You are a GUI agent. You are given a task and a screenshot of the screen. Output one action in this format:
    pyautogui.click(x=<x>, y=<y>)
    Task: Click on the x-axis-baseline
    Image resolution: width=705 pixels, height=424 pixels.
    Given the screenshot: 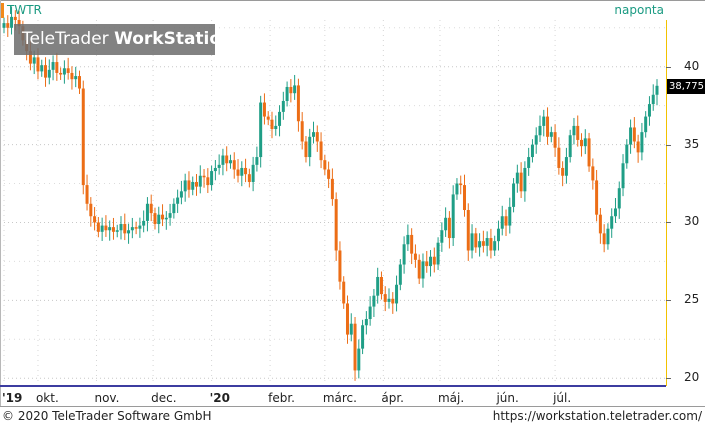 What is the action you would take?
    pyautogui.click(x=333, y=386)
    